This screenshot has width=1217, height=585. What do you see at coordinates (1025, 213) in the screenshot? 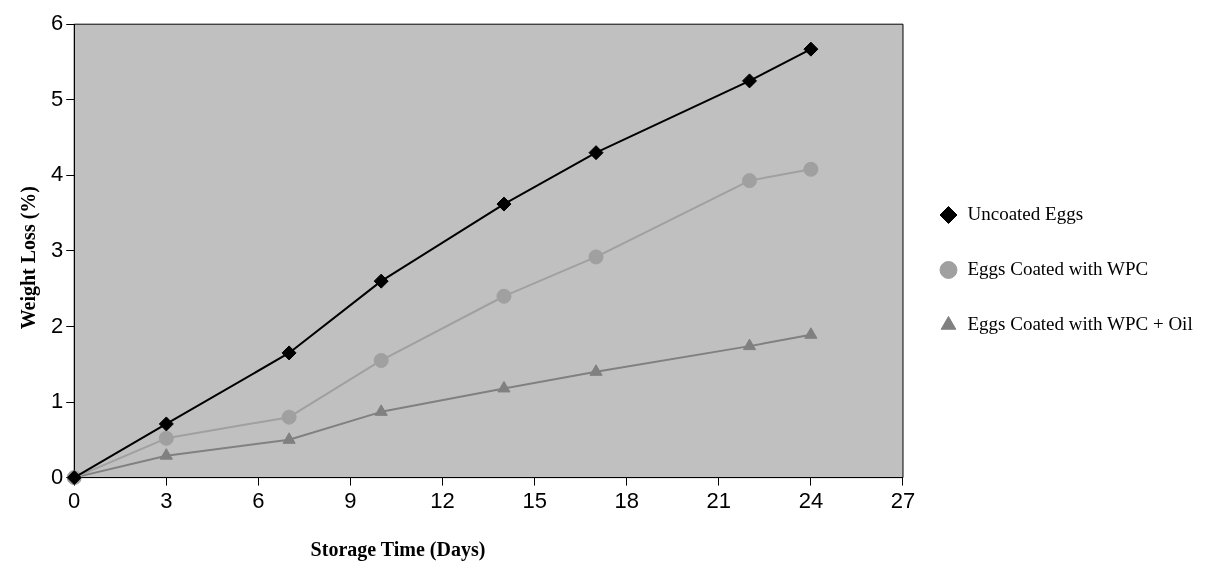
I see `legend-label: Uncoated Eggs` at bounding box center [1025, 213].